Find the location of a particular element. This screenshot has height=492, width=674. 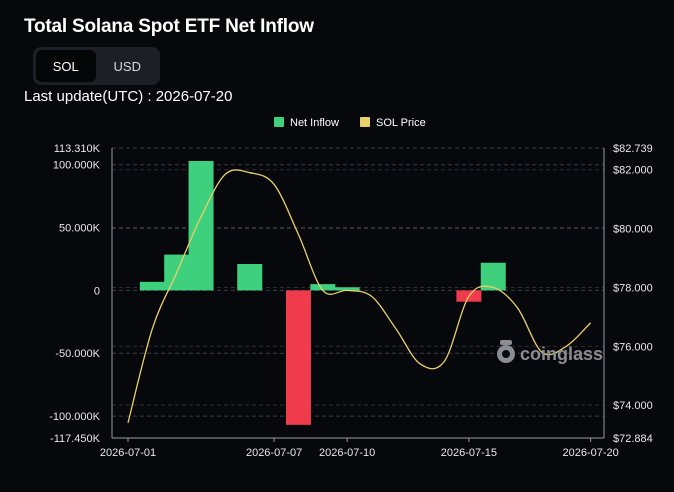

legend-swatch-net-inflow is located at coordinates (279, 122).